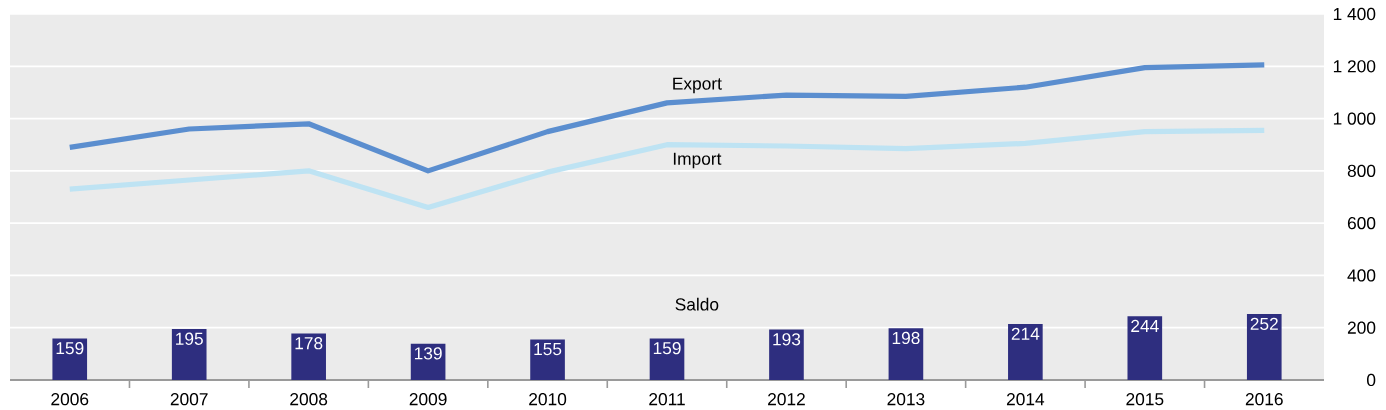 This screenshot has width=1386, height=410. Describe the element at coordinates (1354, 118) in the screenshot. I see `y-tick-label: 1 000` at that location.